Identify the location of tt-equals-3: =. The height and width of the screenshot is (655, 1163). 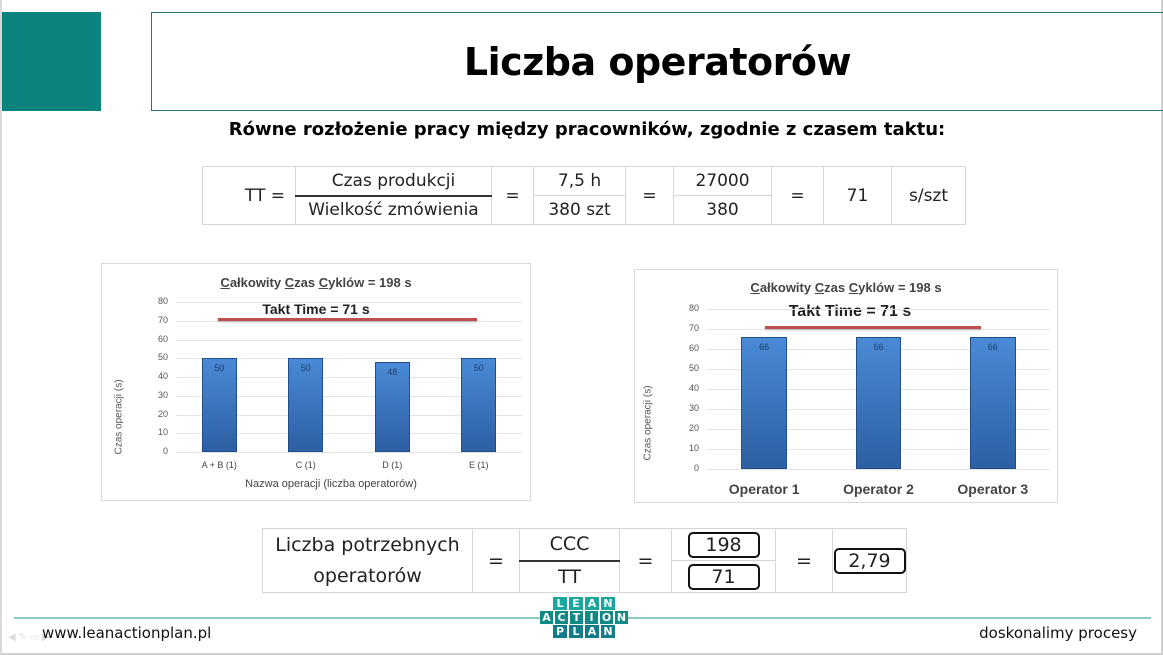
(797, 195).